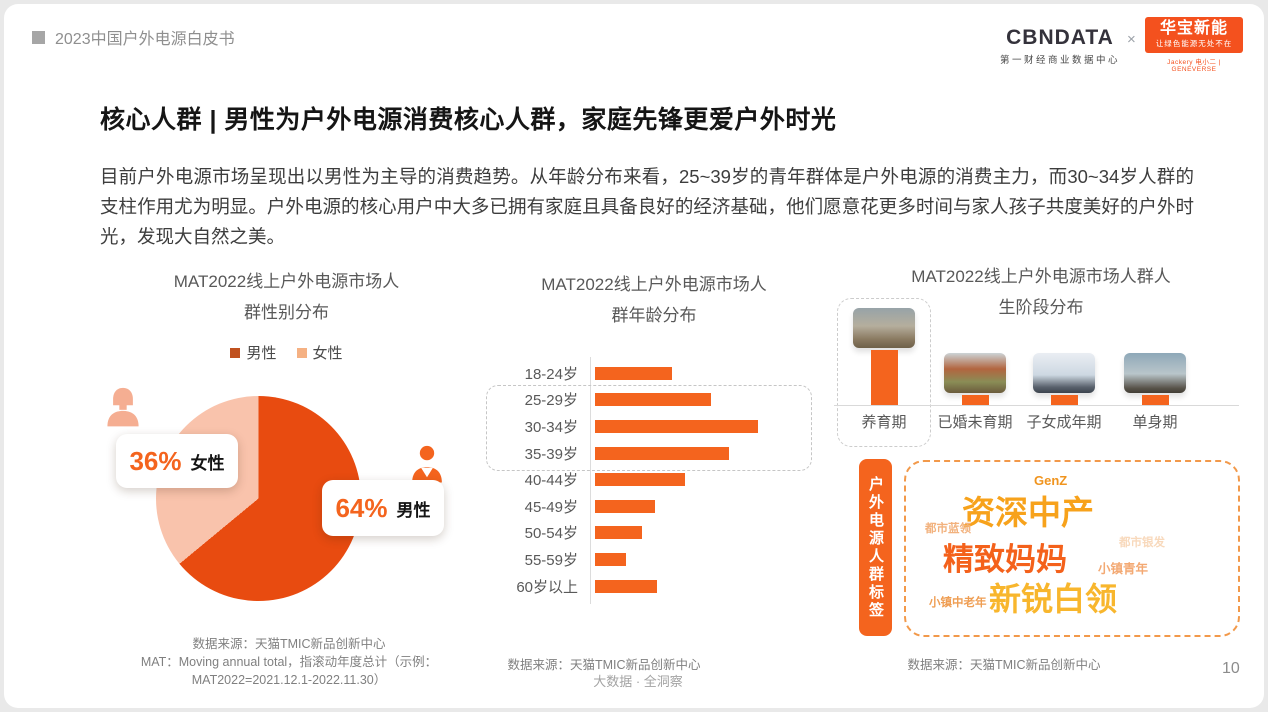  I want to click on age-chart-axis, so click(590, 480).